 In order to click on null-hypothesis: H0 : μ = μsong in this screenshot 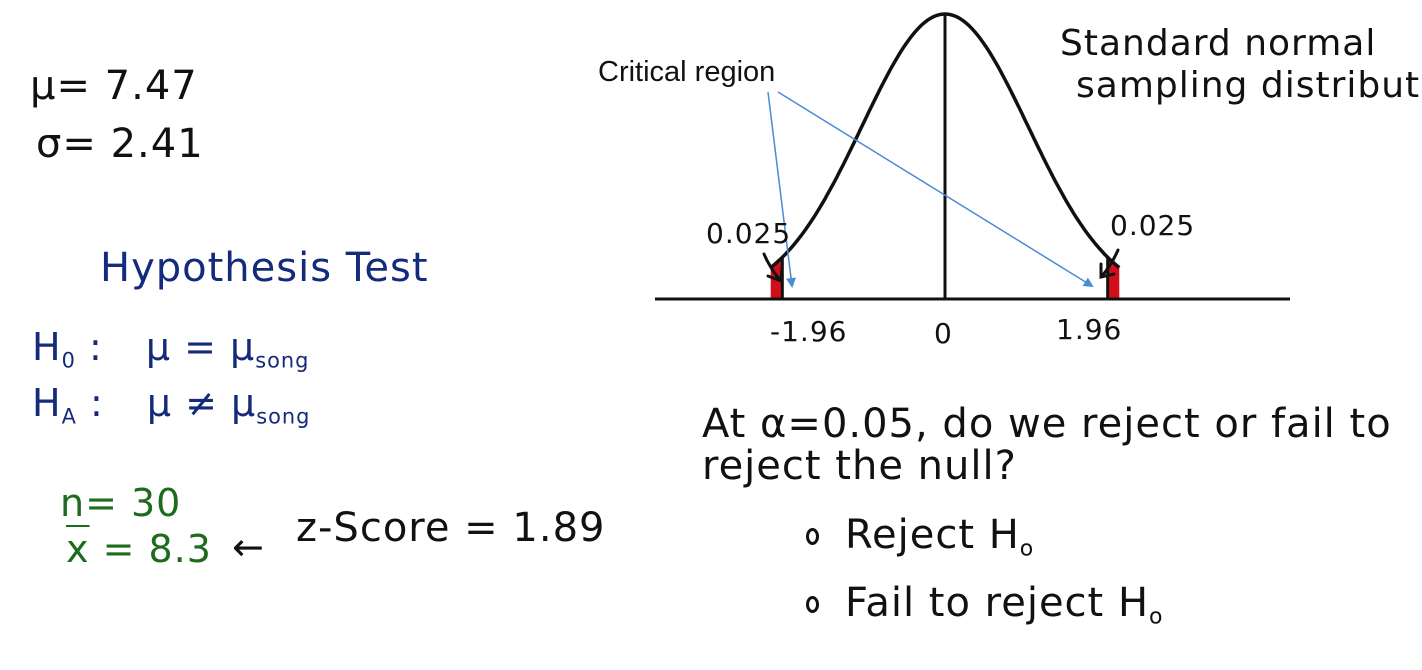, I will do `click(170, 349)`.